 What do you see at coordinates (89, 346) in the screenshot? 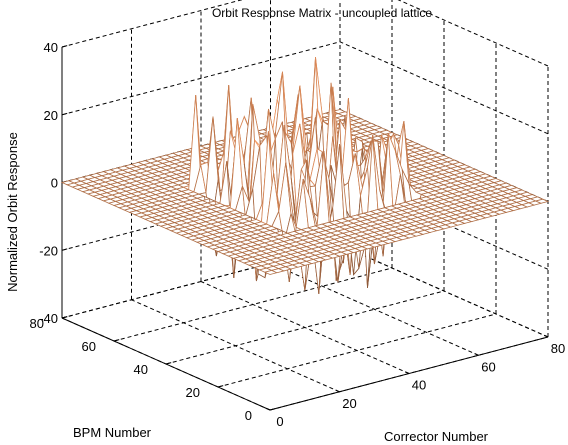
I see `bpm-tick-label: 60` at bounding box center [89, 346].